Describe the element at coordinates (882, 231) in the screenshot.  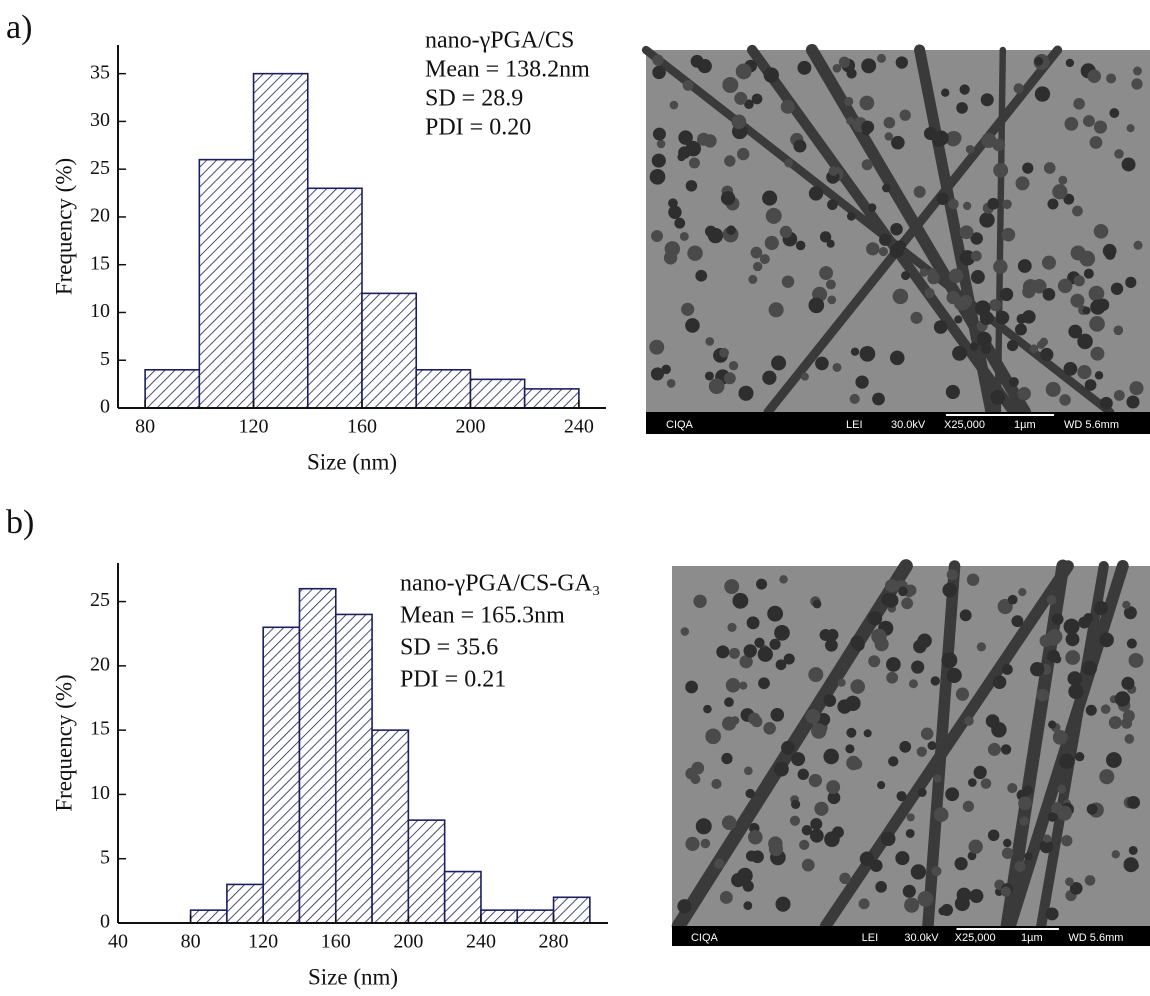
I see `fiber` at that location.